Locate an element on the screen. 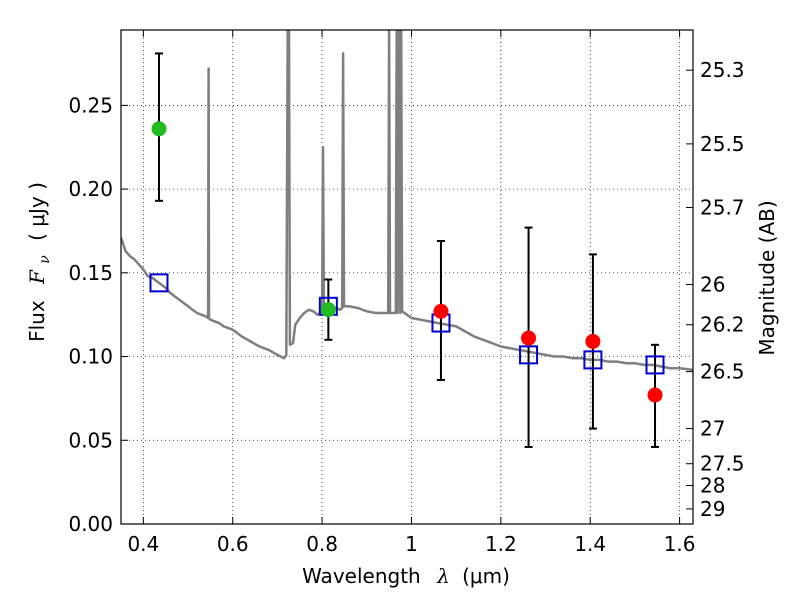 The height and width of the screenshot is (600, 800). x-axis-label-text: Wavelength is located at coordinates (361, 576).